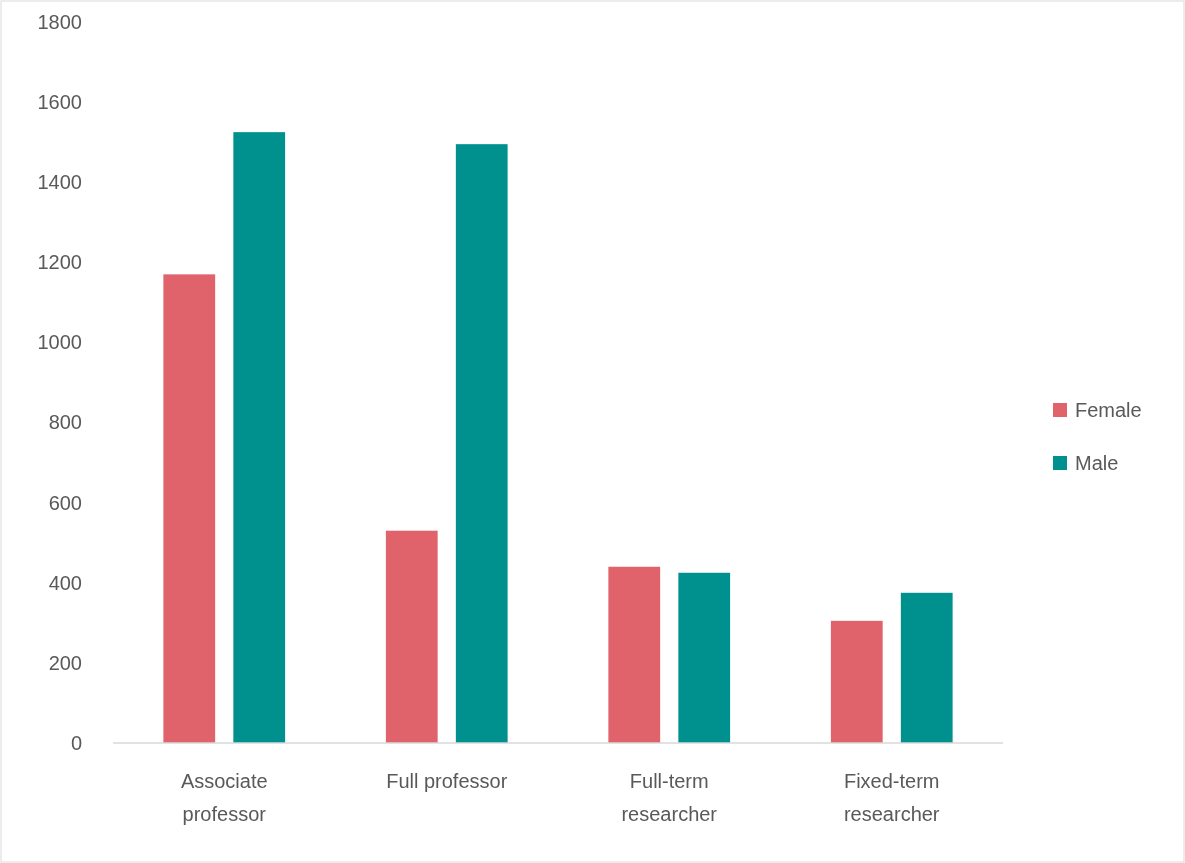 Image resolution: width=1185 pixels, height=863 pixels. I want to click on x-tick-label: Fixed-term researcher, so click(891, 797).